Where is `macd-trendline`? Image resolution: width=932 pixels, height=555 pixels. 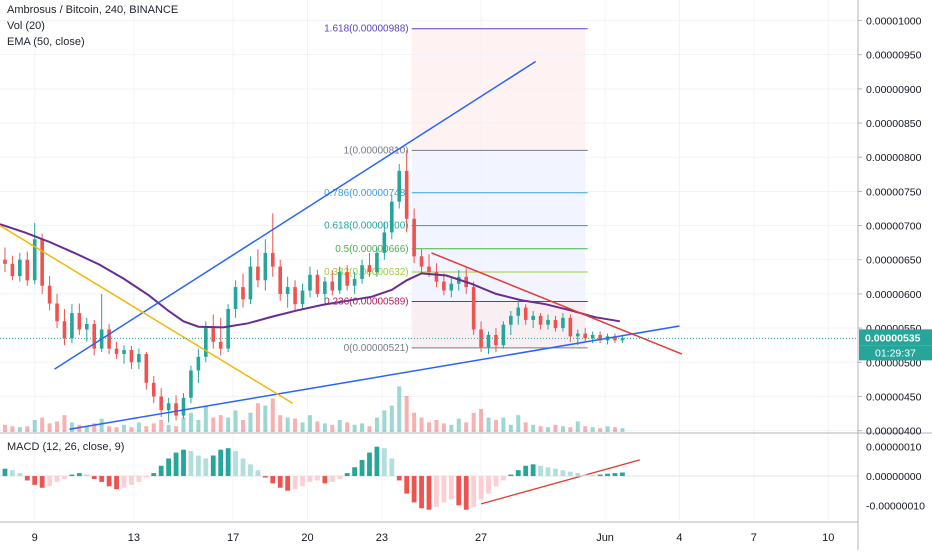
macd-trendline is located at coordinates (560, 482).